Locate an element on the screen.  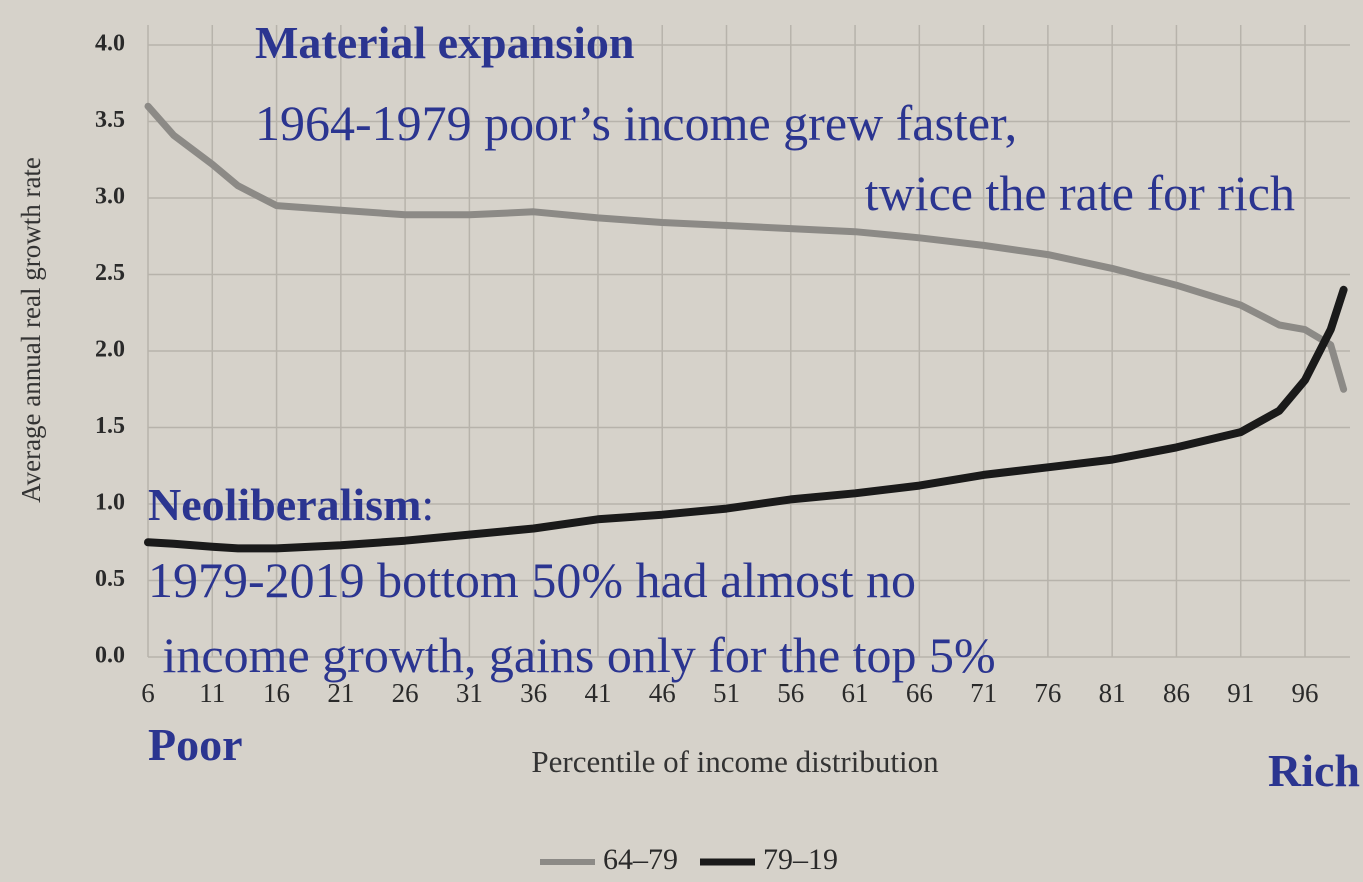
annotation-title-text: Neoliberalism is located at coordinates (284, 504).